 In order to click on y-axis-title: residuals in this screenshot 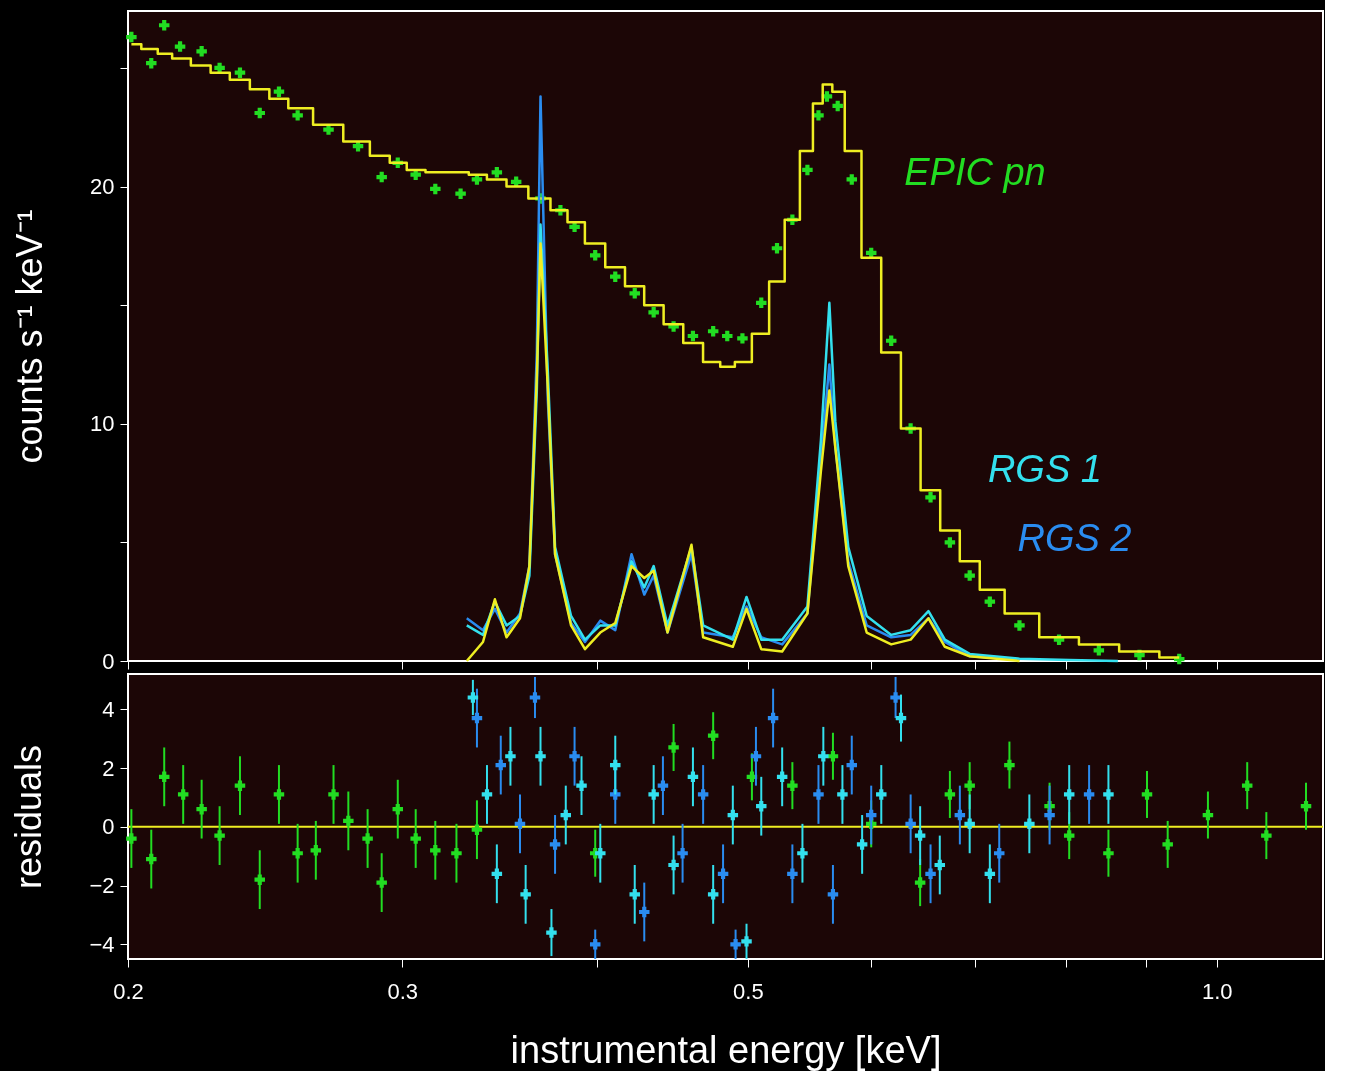, I will do `click(29, 817)`.